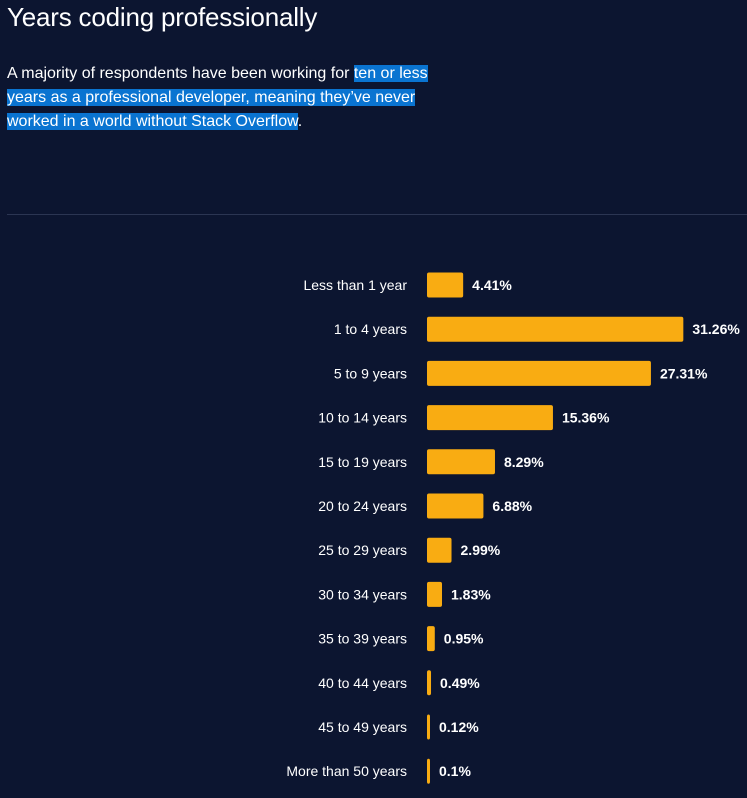 The width and height of the screenshot is (747, 798). Describe the element at coordinates (481, 550) in the screenshot. I see `value-label: 2.99%` at that location.